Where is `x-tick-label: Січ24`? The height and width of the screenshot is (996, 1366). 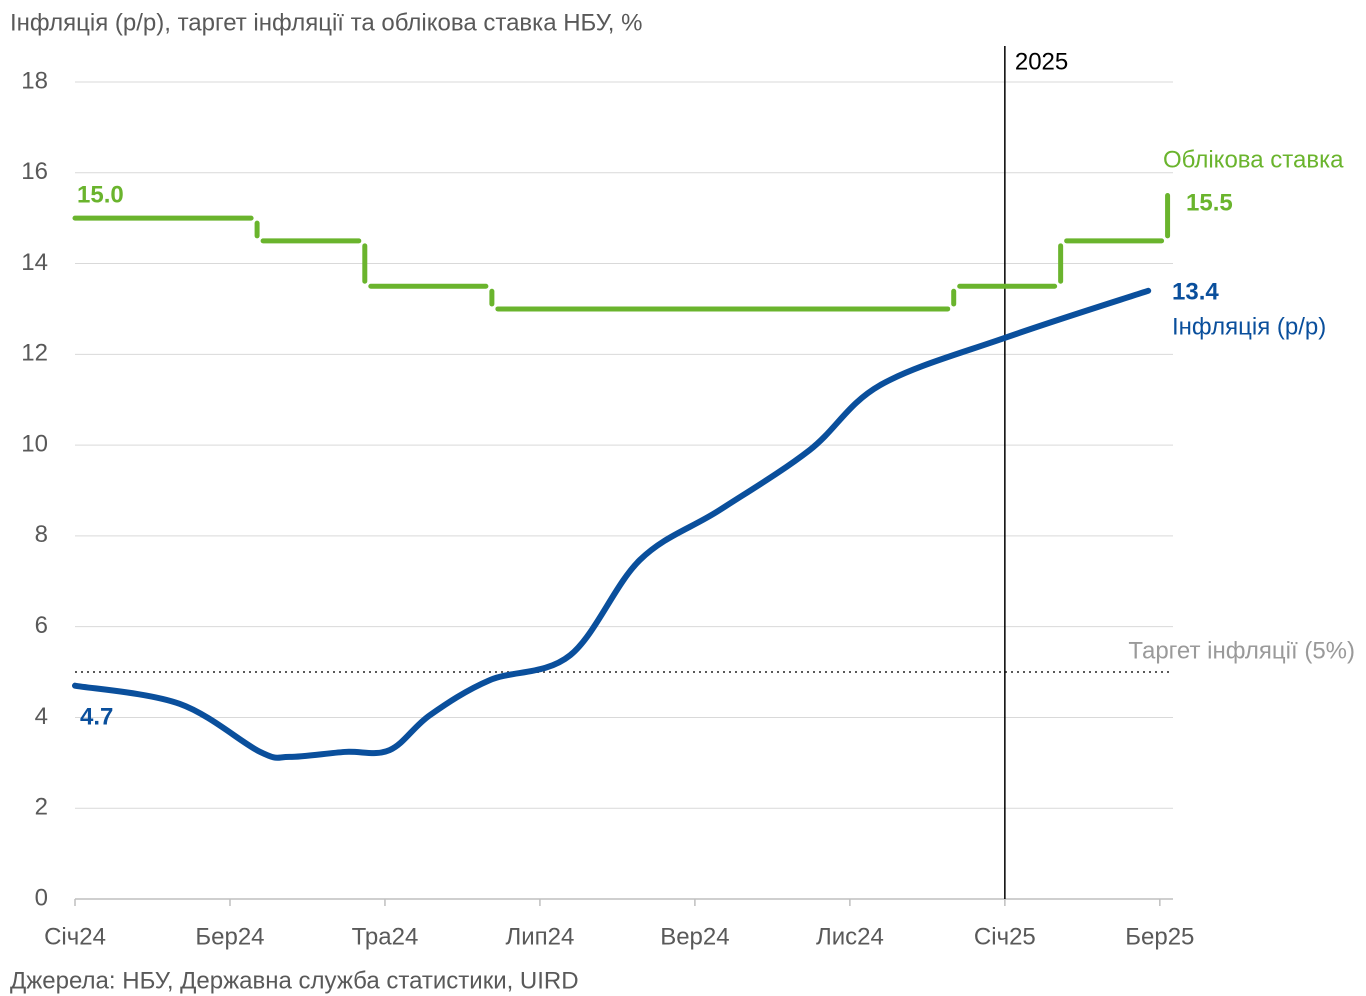 x-tick-label: Січ24 is located at coordinates (75, 936).